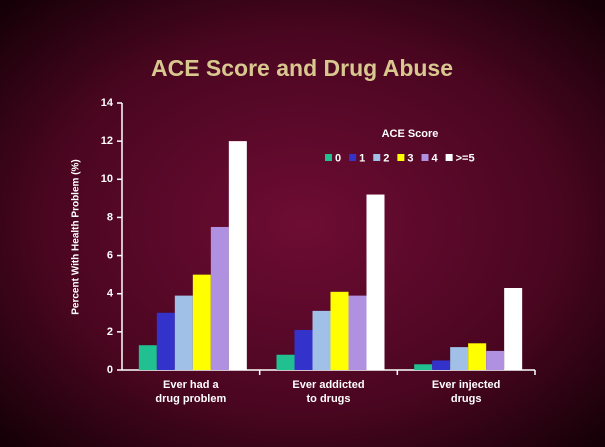  Describe the element at coordinates (110, 217) in the screenshot. I see `y-tick-label: 8` at that location.